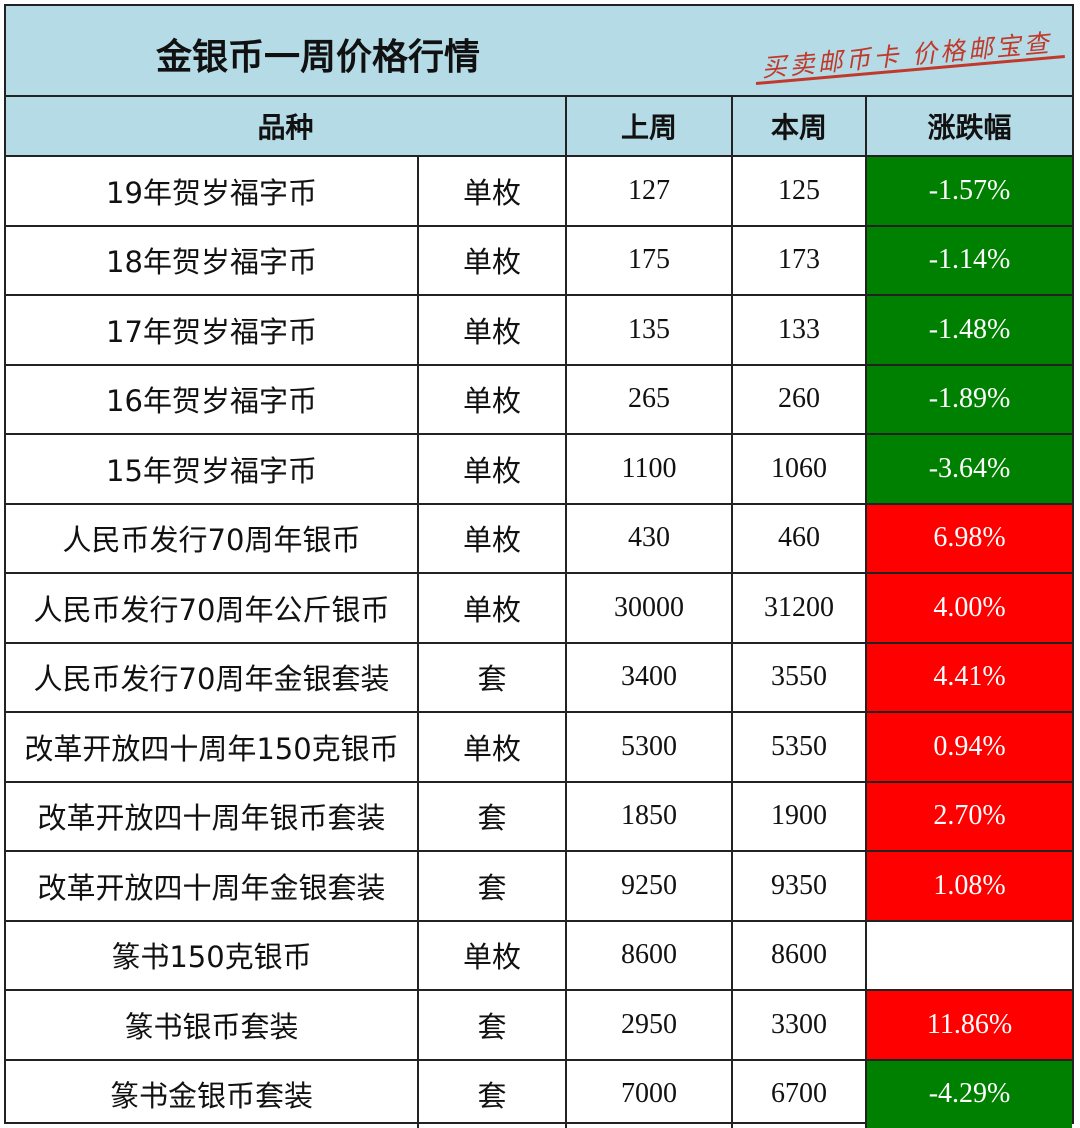  I want to click on last-week-price-cell: 3400, so click(649, 678).